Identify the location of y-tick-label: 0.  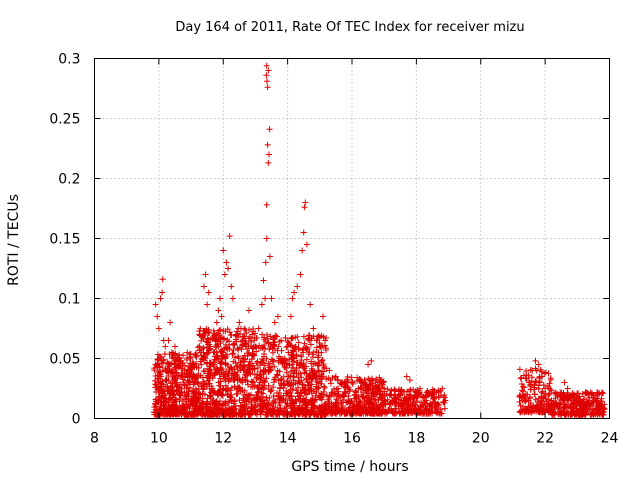
(76, 420).